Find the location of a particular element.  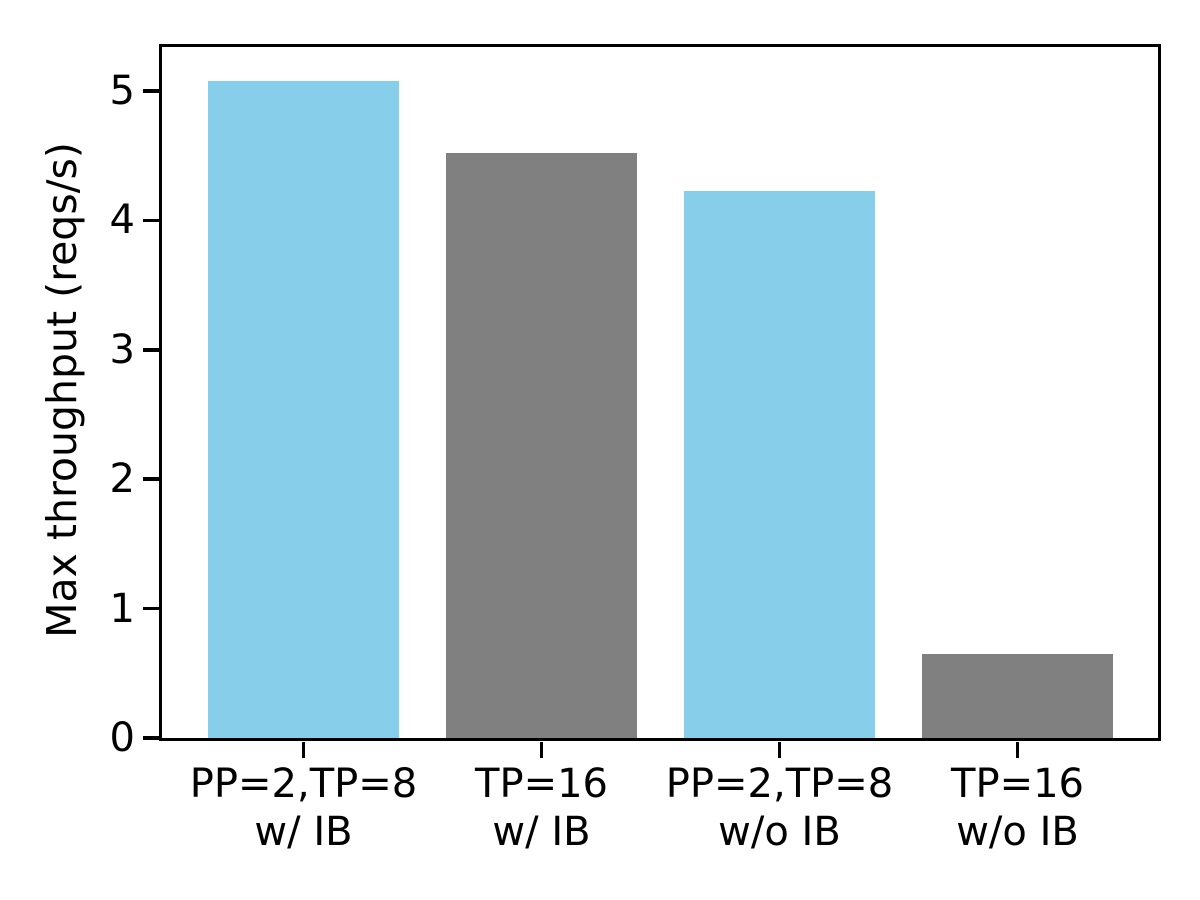

y-tick-label: 3 is located at coordinates (122, 349).